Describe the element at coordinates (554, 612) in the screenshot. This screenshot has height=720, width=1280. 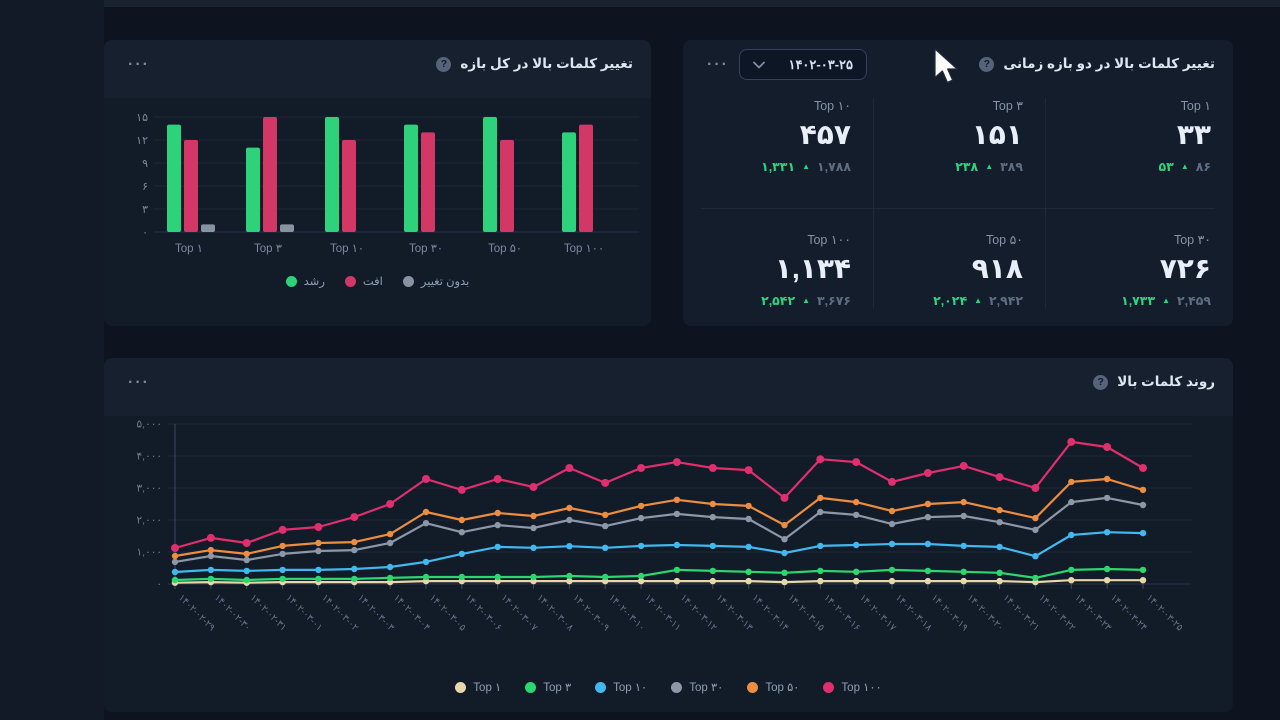
I see `svg-text: ۱۴۰۲-۰۳-۰۸` at that location.